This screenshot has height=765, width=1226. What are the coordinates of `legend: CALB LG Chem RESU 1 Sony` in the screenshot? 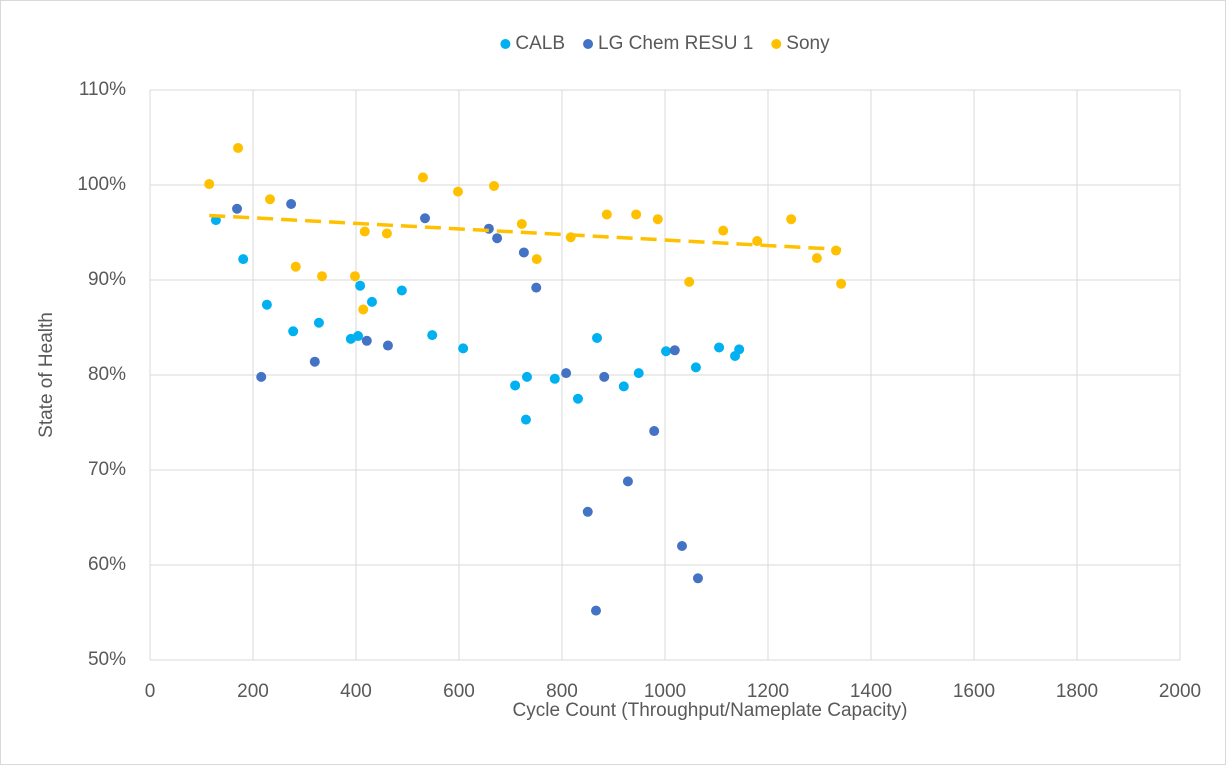 It's located at (665, 43).